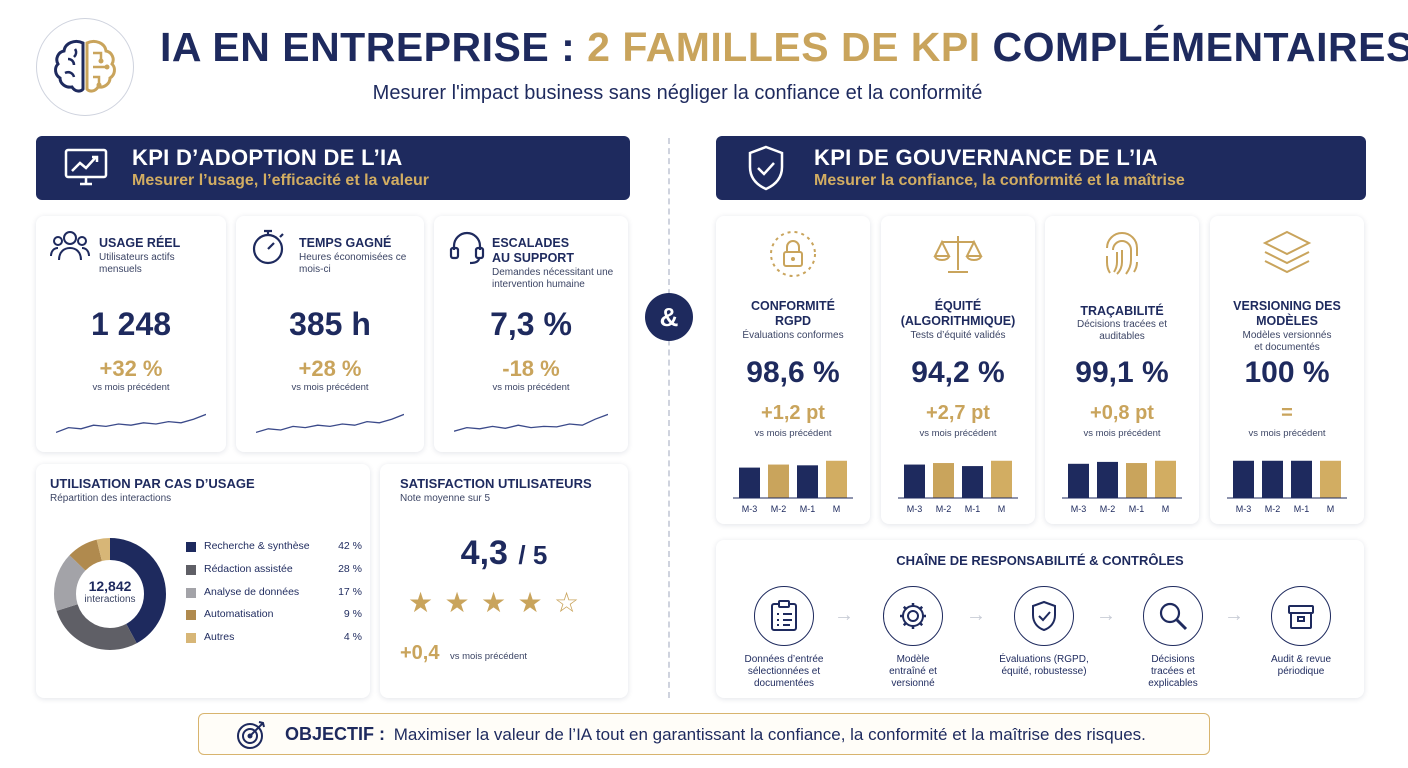 The height and width of the screenshot is (768, 1408). I want to click on adoption-title: KPI D’ADOPTION DE L’IA, so click(267, 157).